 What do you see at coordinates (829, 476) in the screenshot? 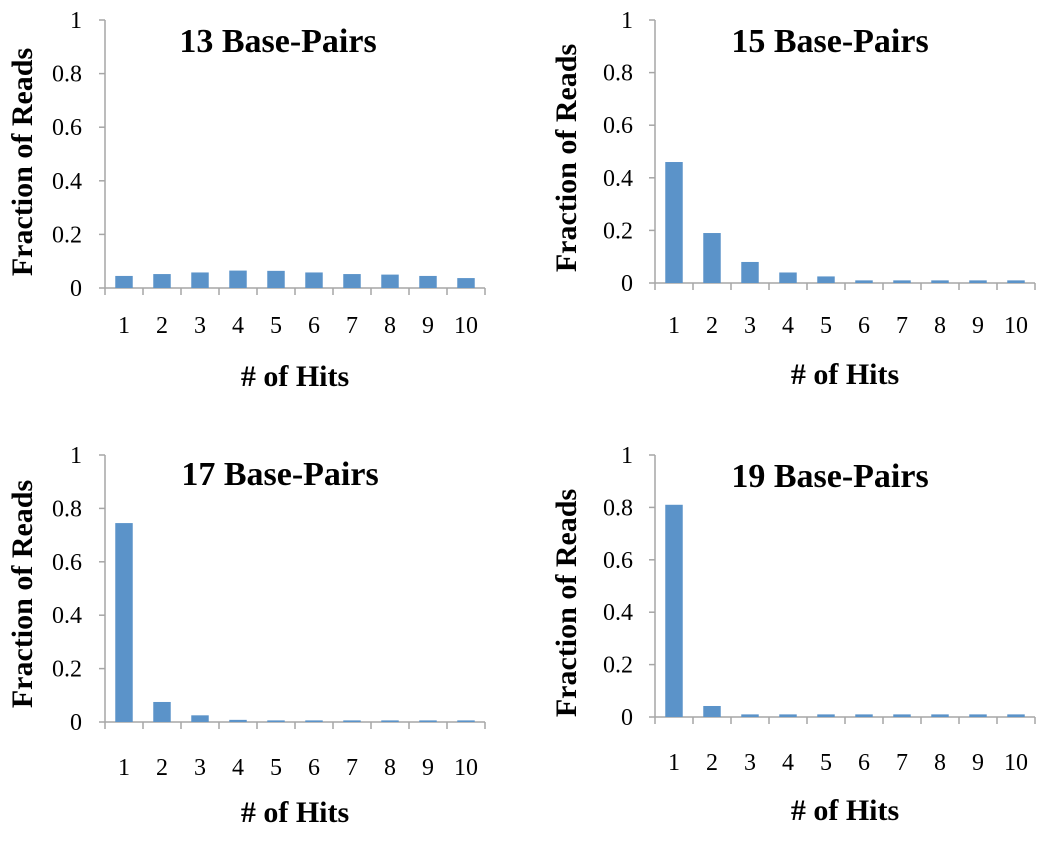
I see `chart-title: 19 Base-Pairs` at bounding box center [829, 476].